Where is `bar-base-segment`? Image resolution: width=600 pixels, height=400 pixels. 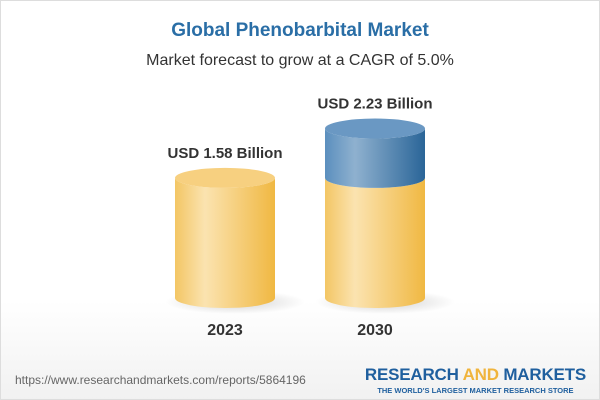 bar-base-segment is located at coordinates (375, 242).